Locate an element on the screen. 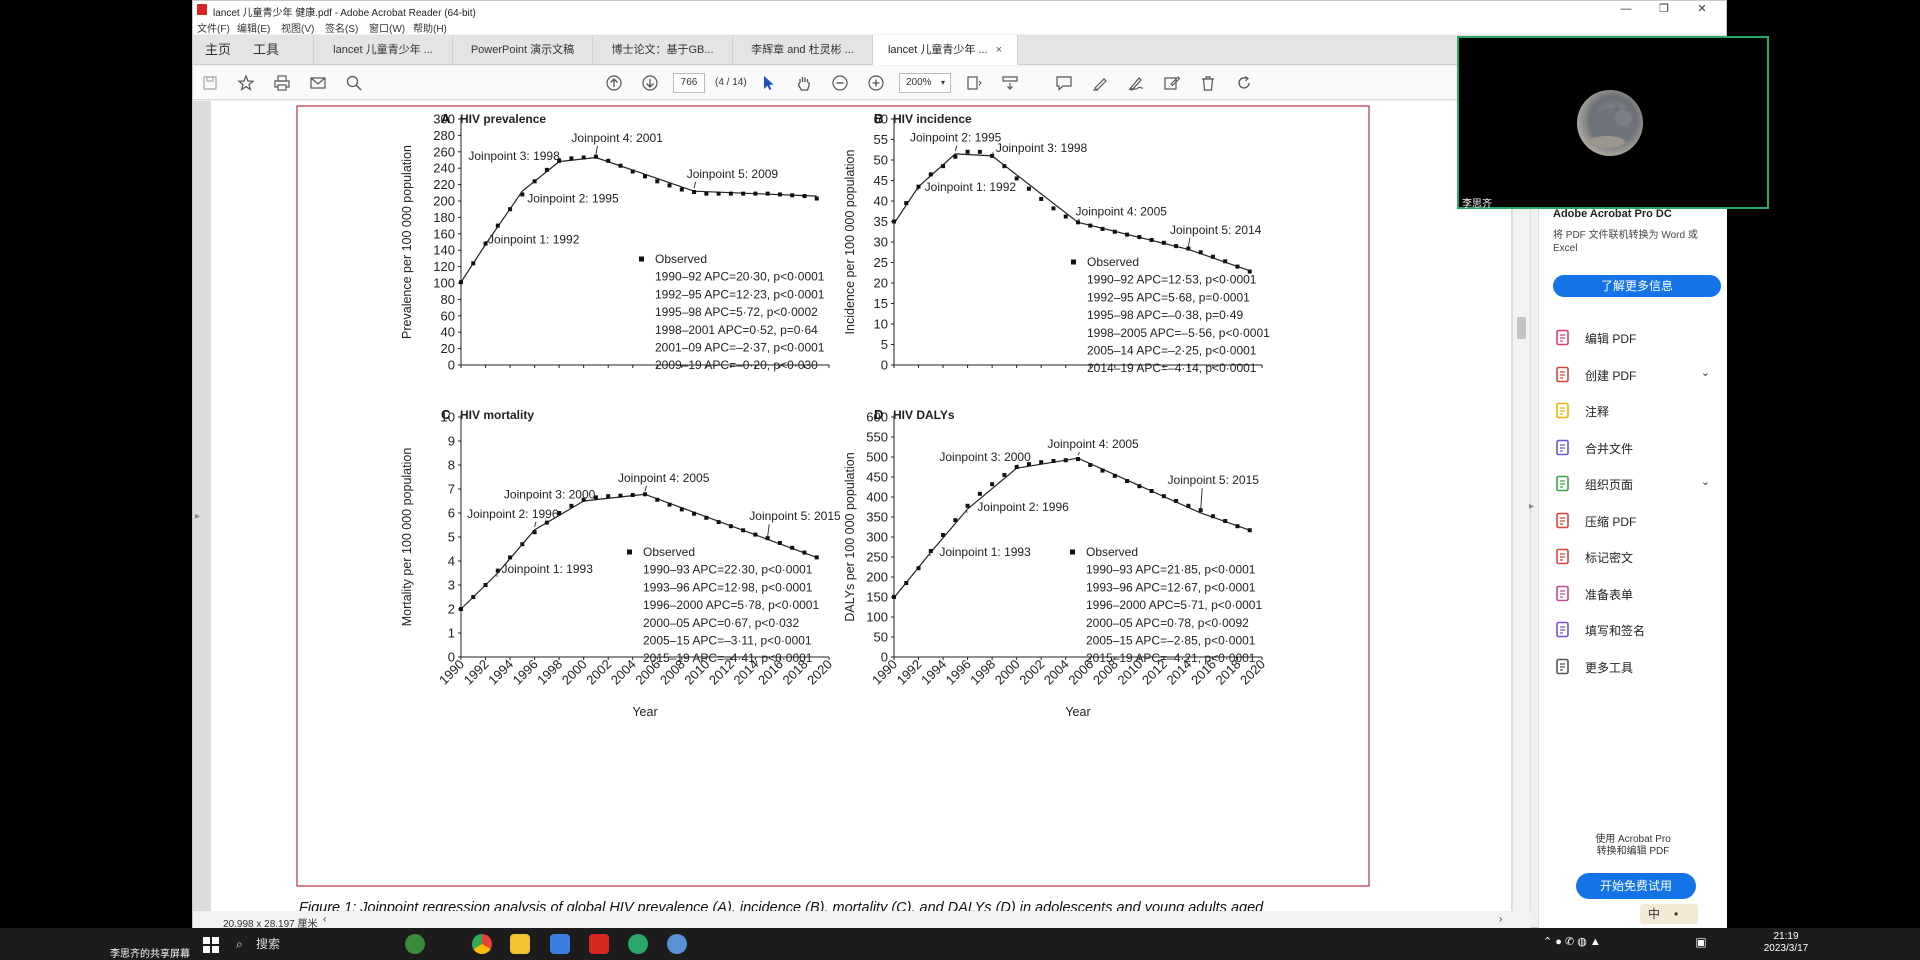  y-tick-label: 5 is located at coordinates (884, 344).